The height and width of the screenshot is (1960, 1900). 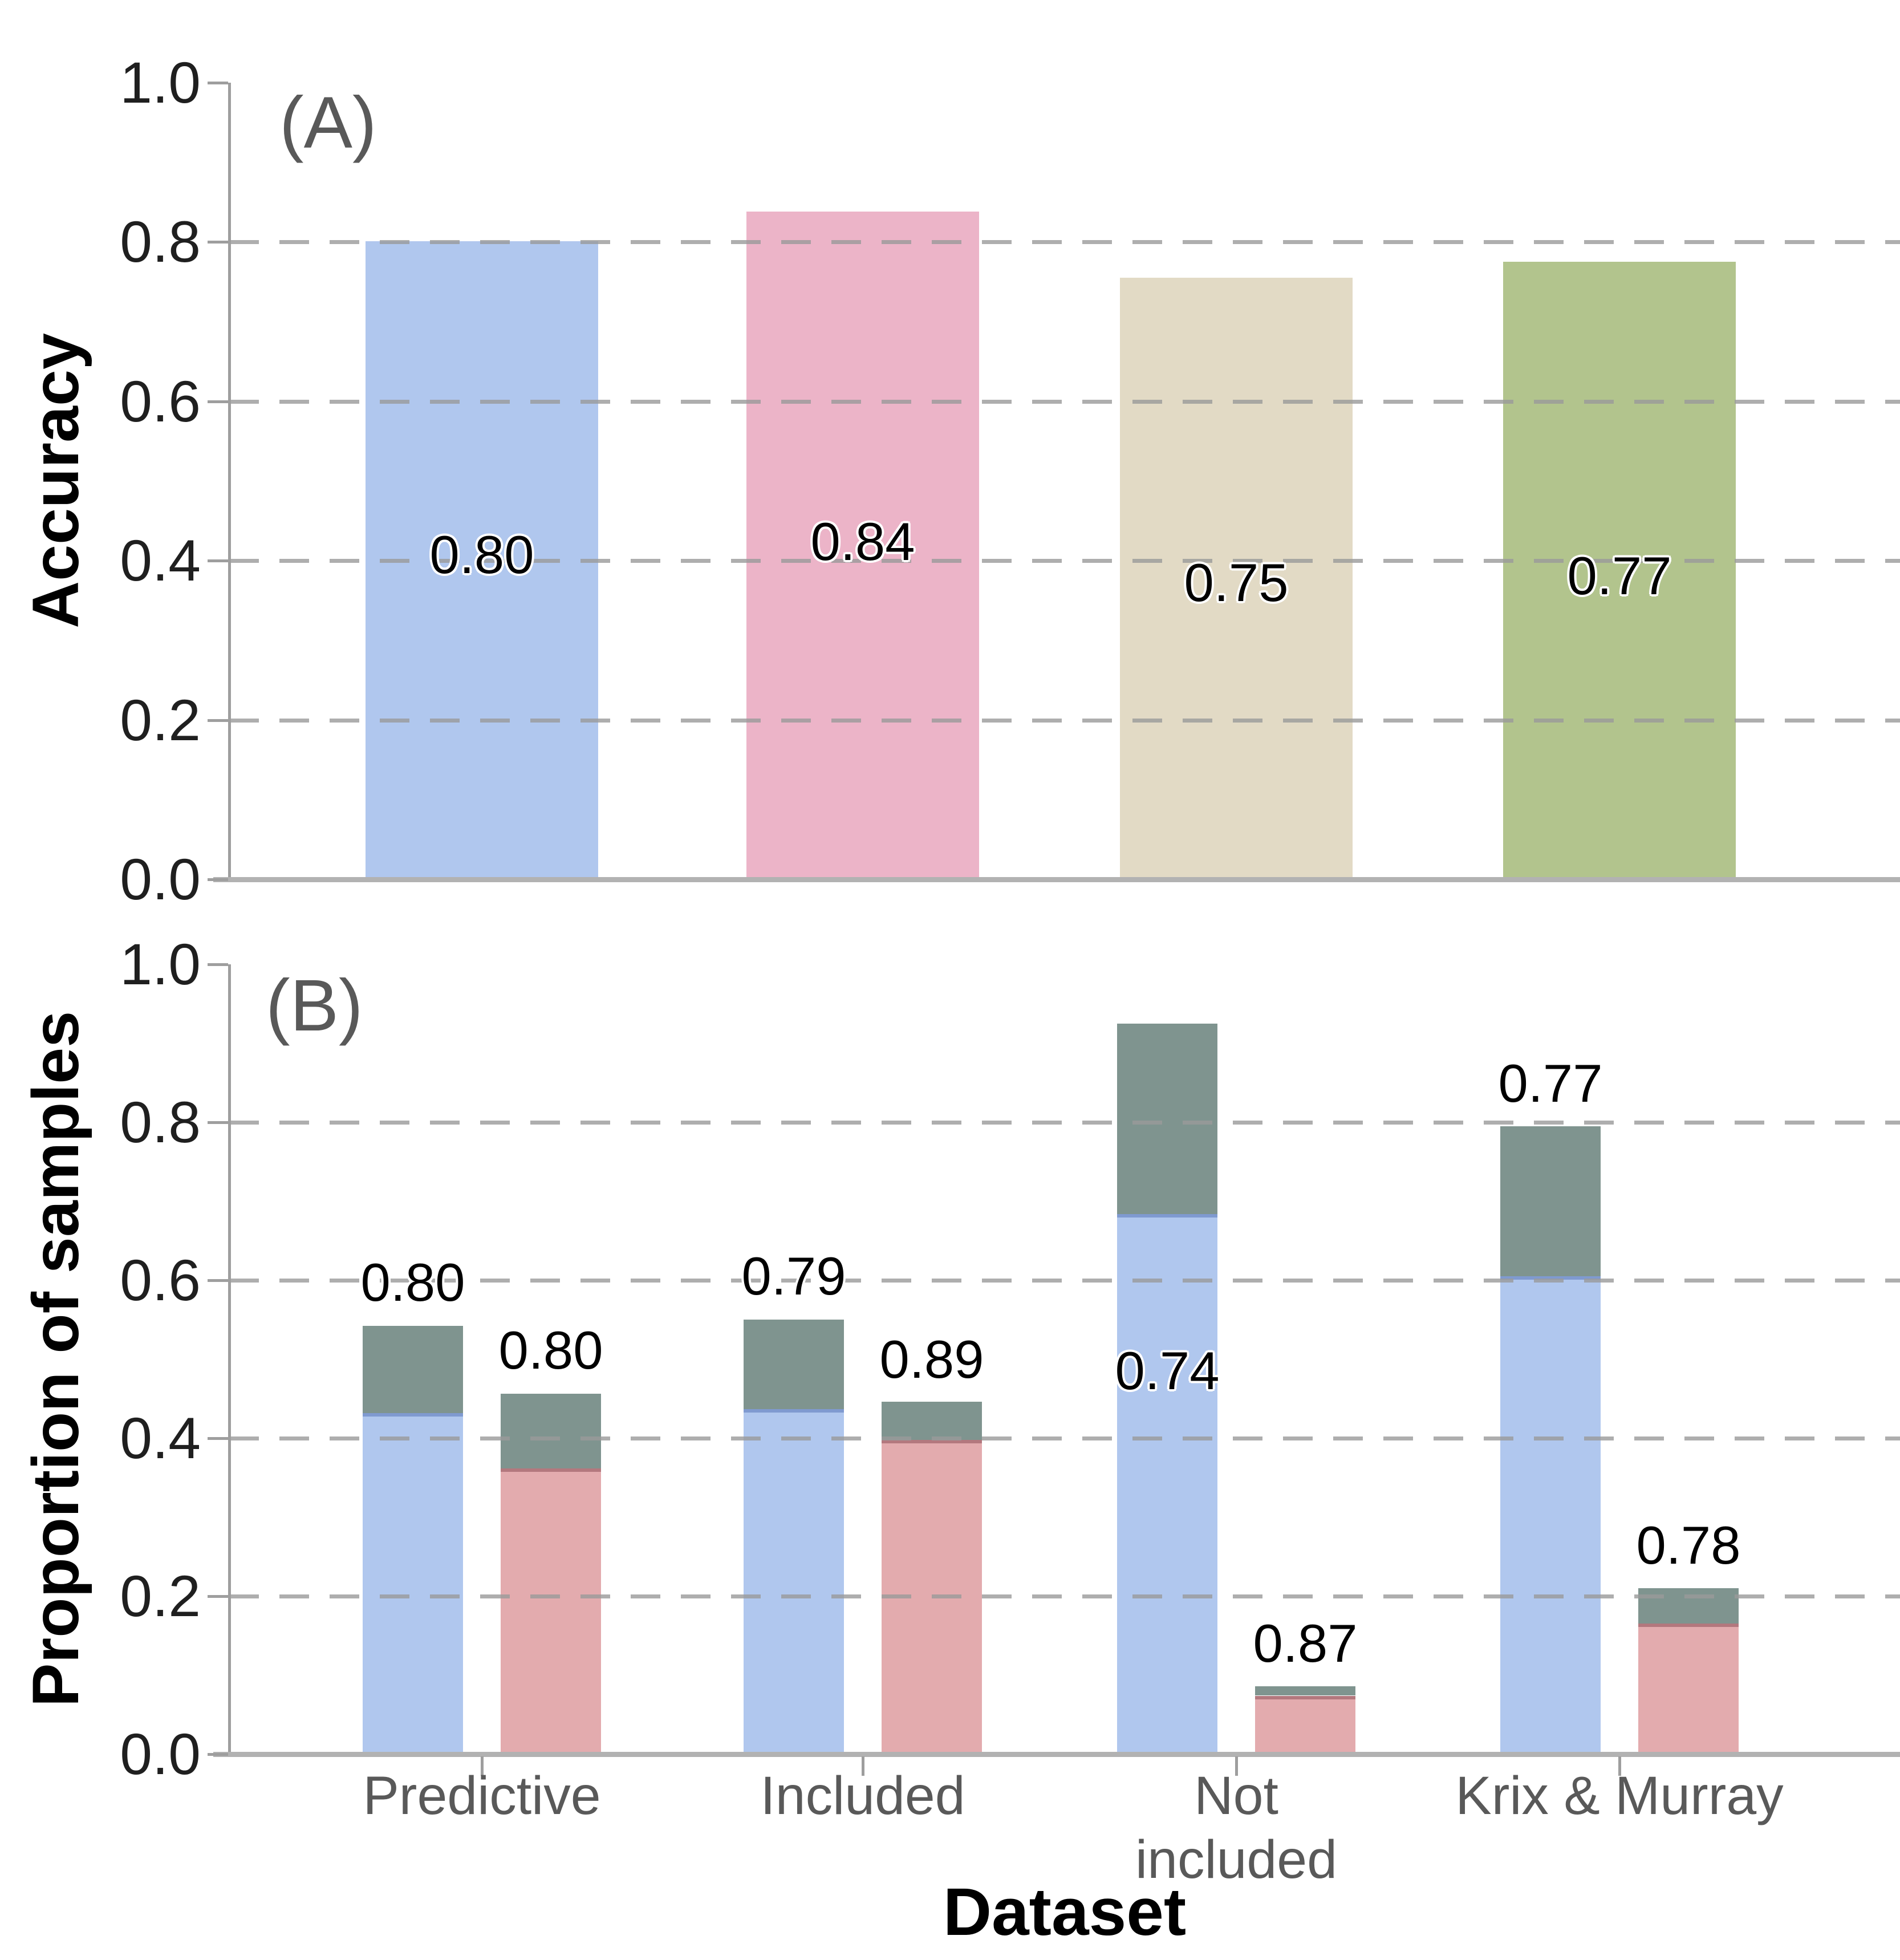 I want to click on y-tick-label-B-1.0: 1.0, so click(x=161, y=964).